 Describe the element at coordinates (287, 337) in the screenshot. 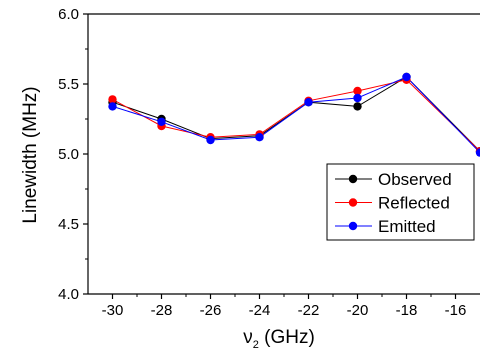

I see `x-axis-unit: (GHz)` at that location.